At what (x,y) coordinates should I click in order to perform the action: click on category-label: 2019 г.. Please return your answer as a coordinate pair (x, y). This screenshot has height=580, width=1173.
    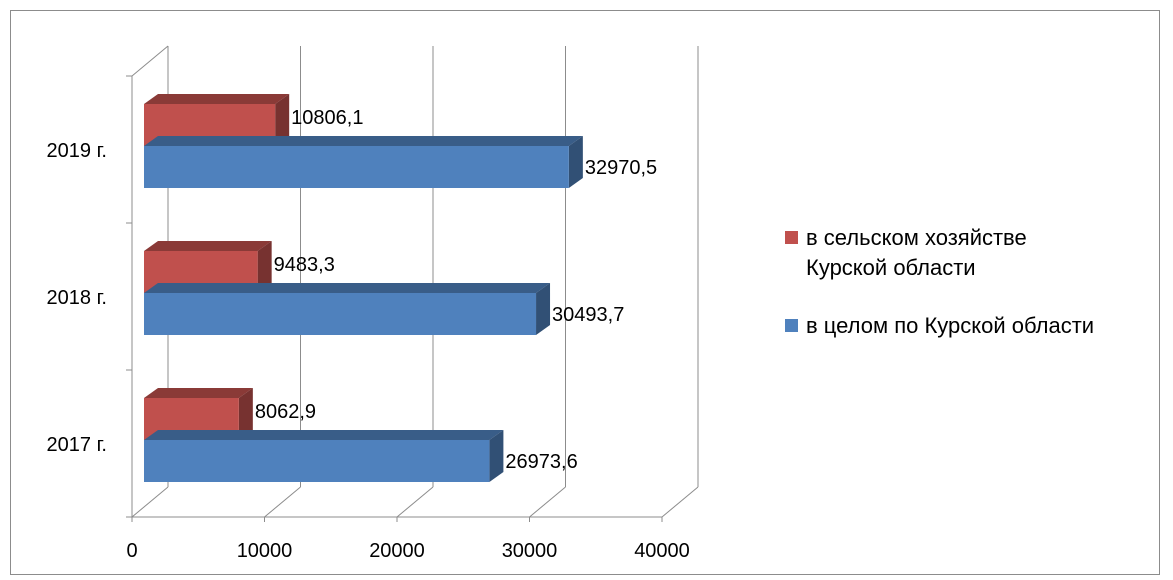
    Looking at the image, I should click on (77, 151).